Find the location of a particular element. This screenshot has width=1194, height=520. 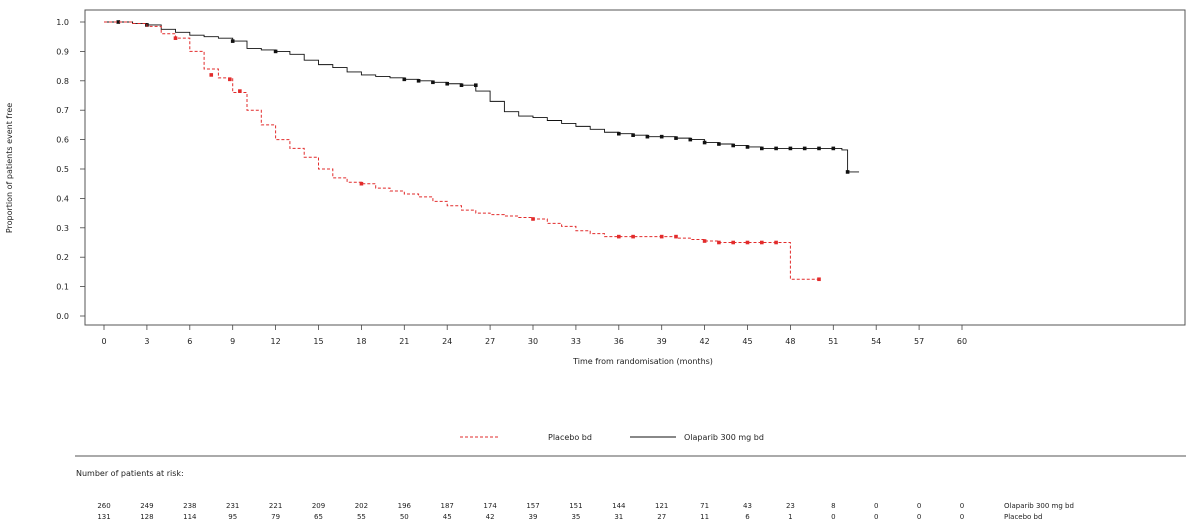

legend: Placebo bd Olaparib 300 mg bd is located at coordinates (612, 437).